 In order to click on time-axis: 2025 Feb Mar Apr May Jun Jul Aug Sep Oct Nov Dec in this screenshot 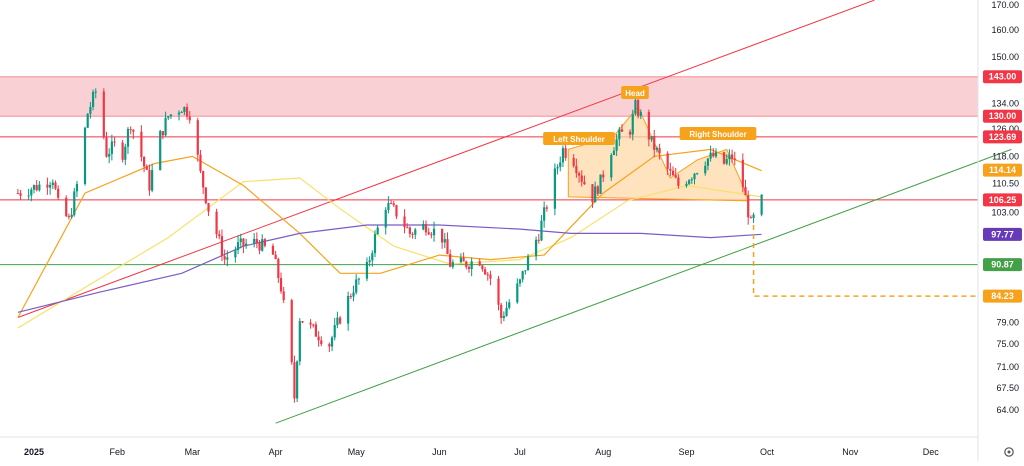, I will do `click(481, 452)`.